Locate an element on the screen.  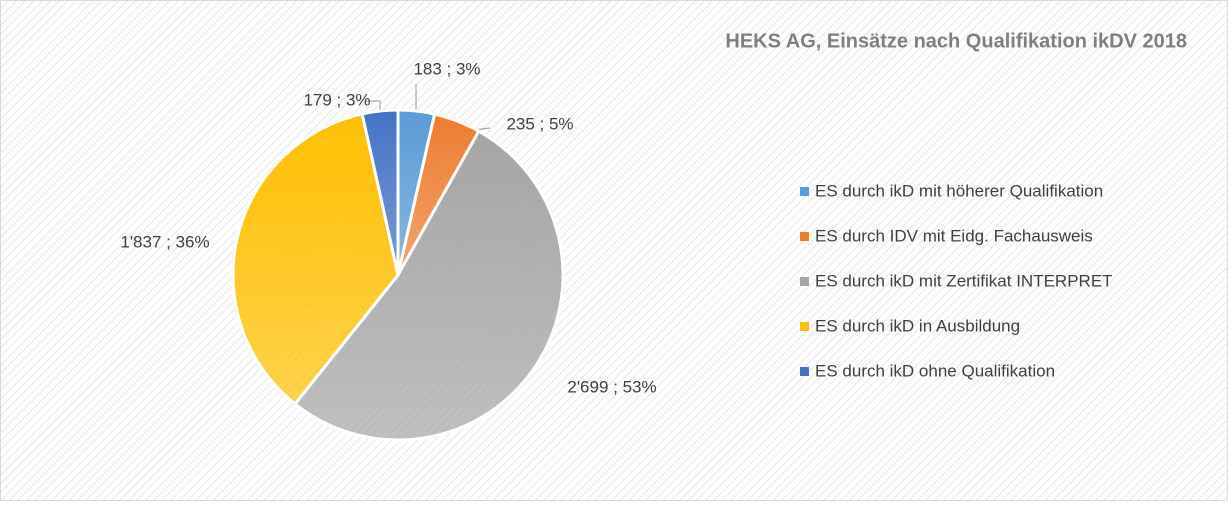
data-label: 183 ; 3% is located at coordinates (446, 68).